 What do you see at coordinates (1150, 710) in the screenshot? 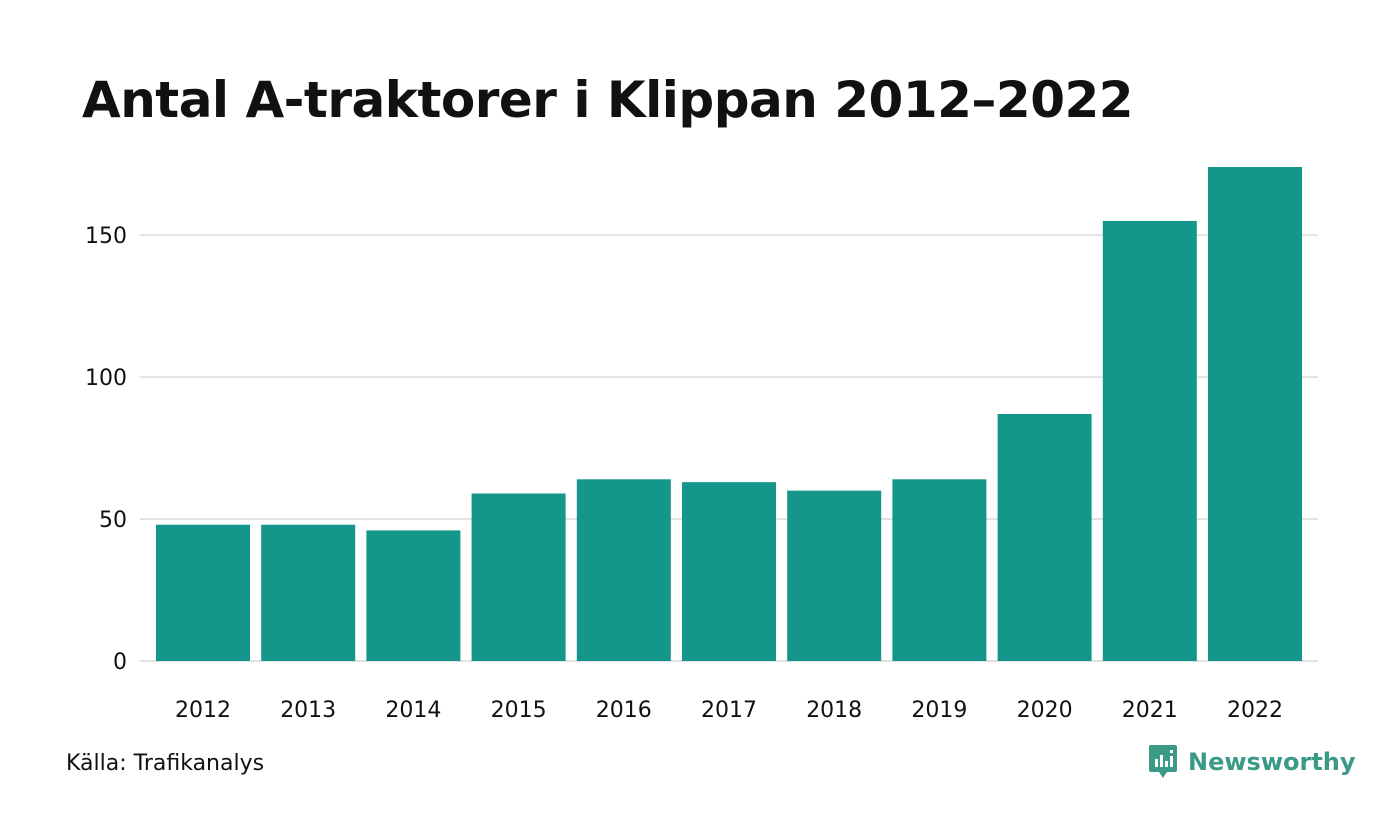
I see `x-tick-label: 2021` at bounding box center [1150, 710].